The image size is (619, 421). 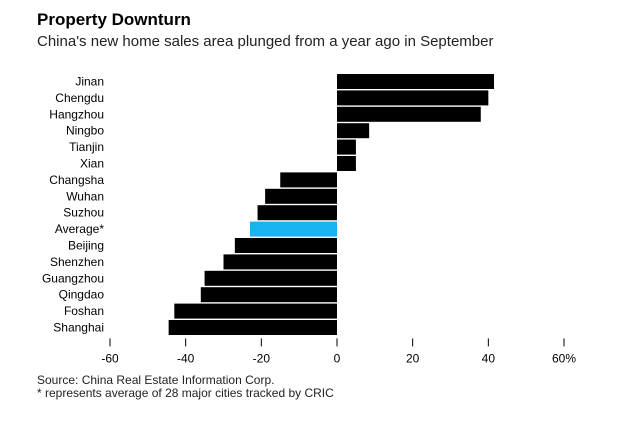 I want to click on x-tick-label: 60%, so click(x=564, y=358).